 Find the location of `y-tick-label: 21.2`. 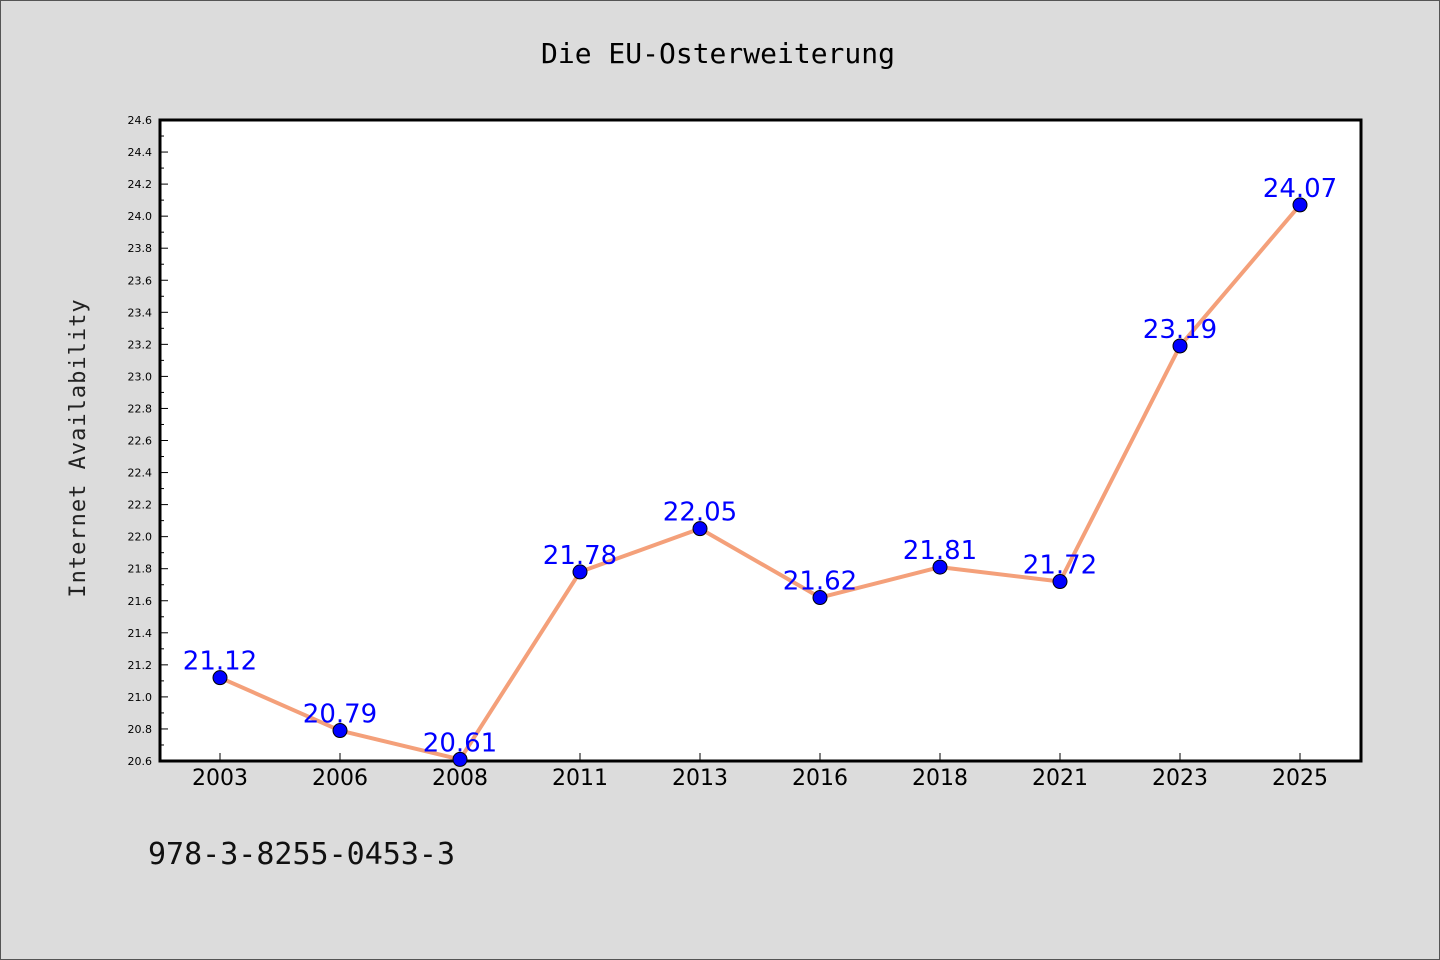

y-tick-label: 21.2 is located at coordinates (140, 665).